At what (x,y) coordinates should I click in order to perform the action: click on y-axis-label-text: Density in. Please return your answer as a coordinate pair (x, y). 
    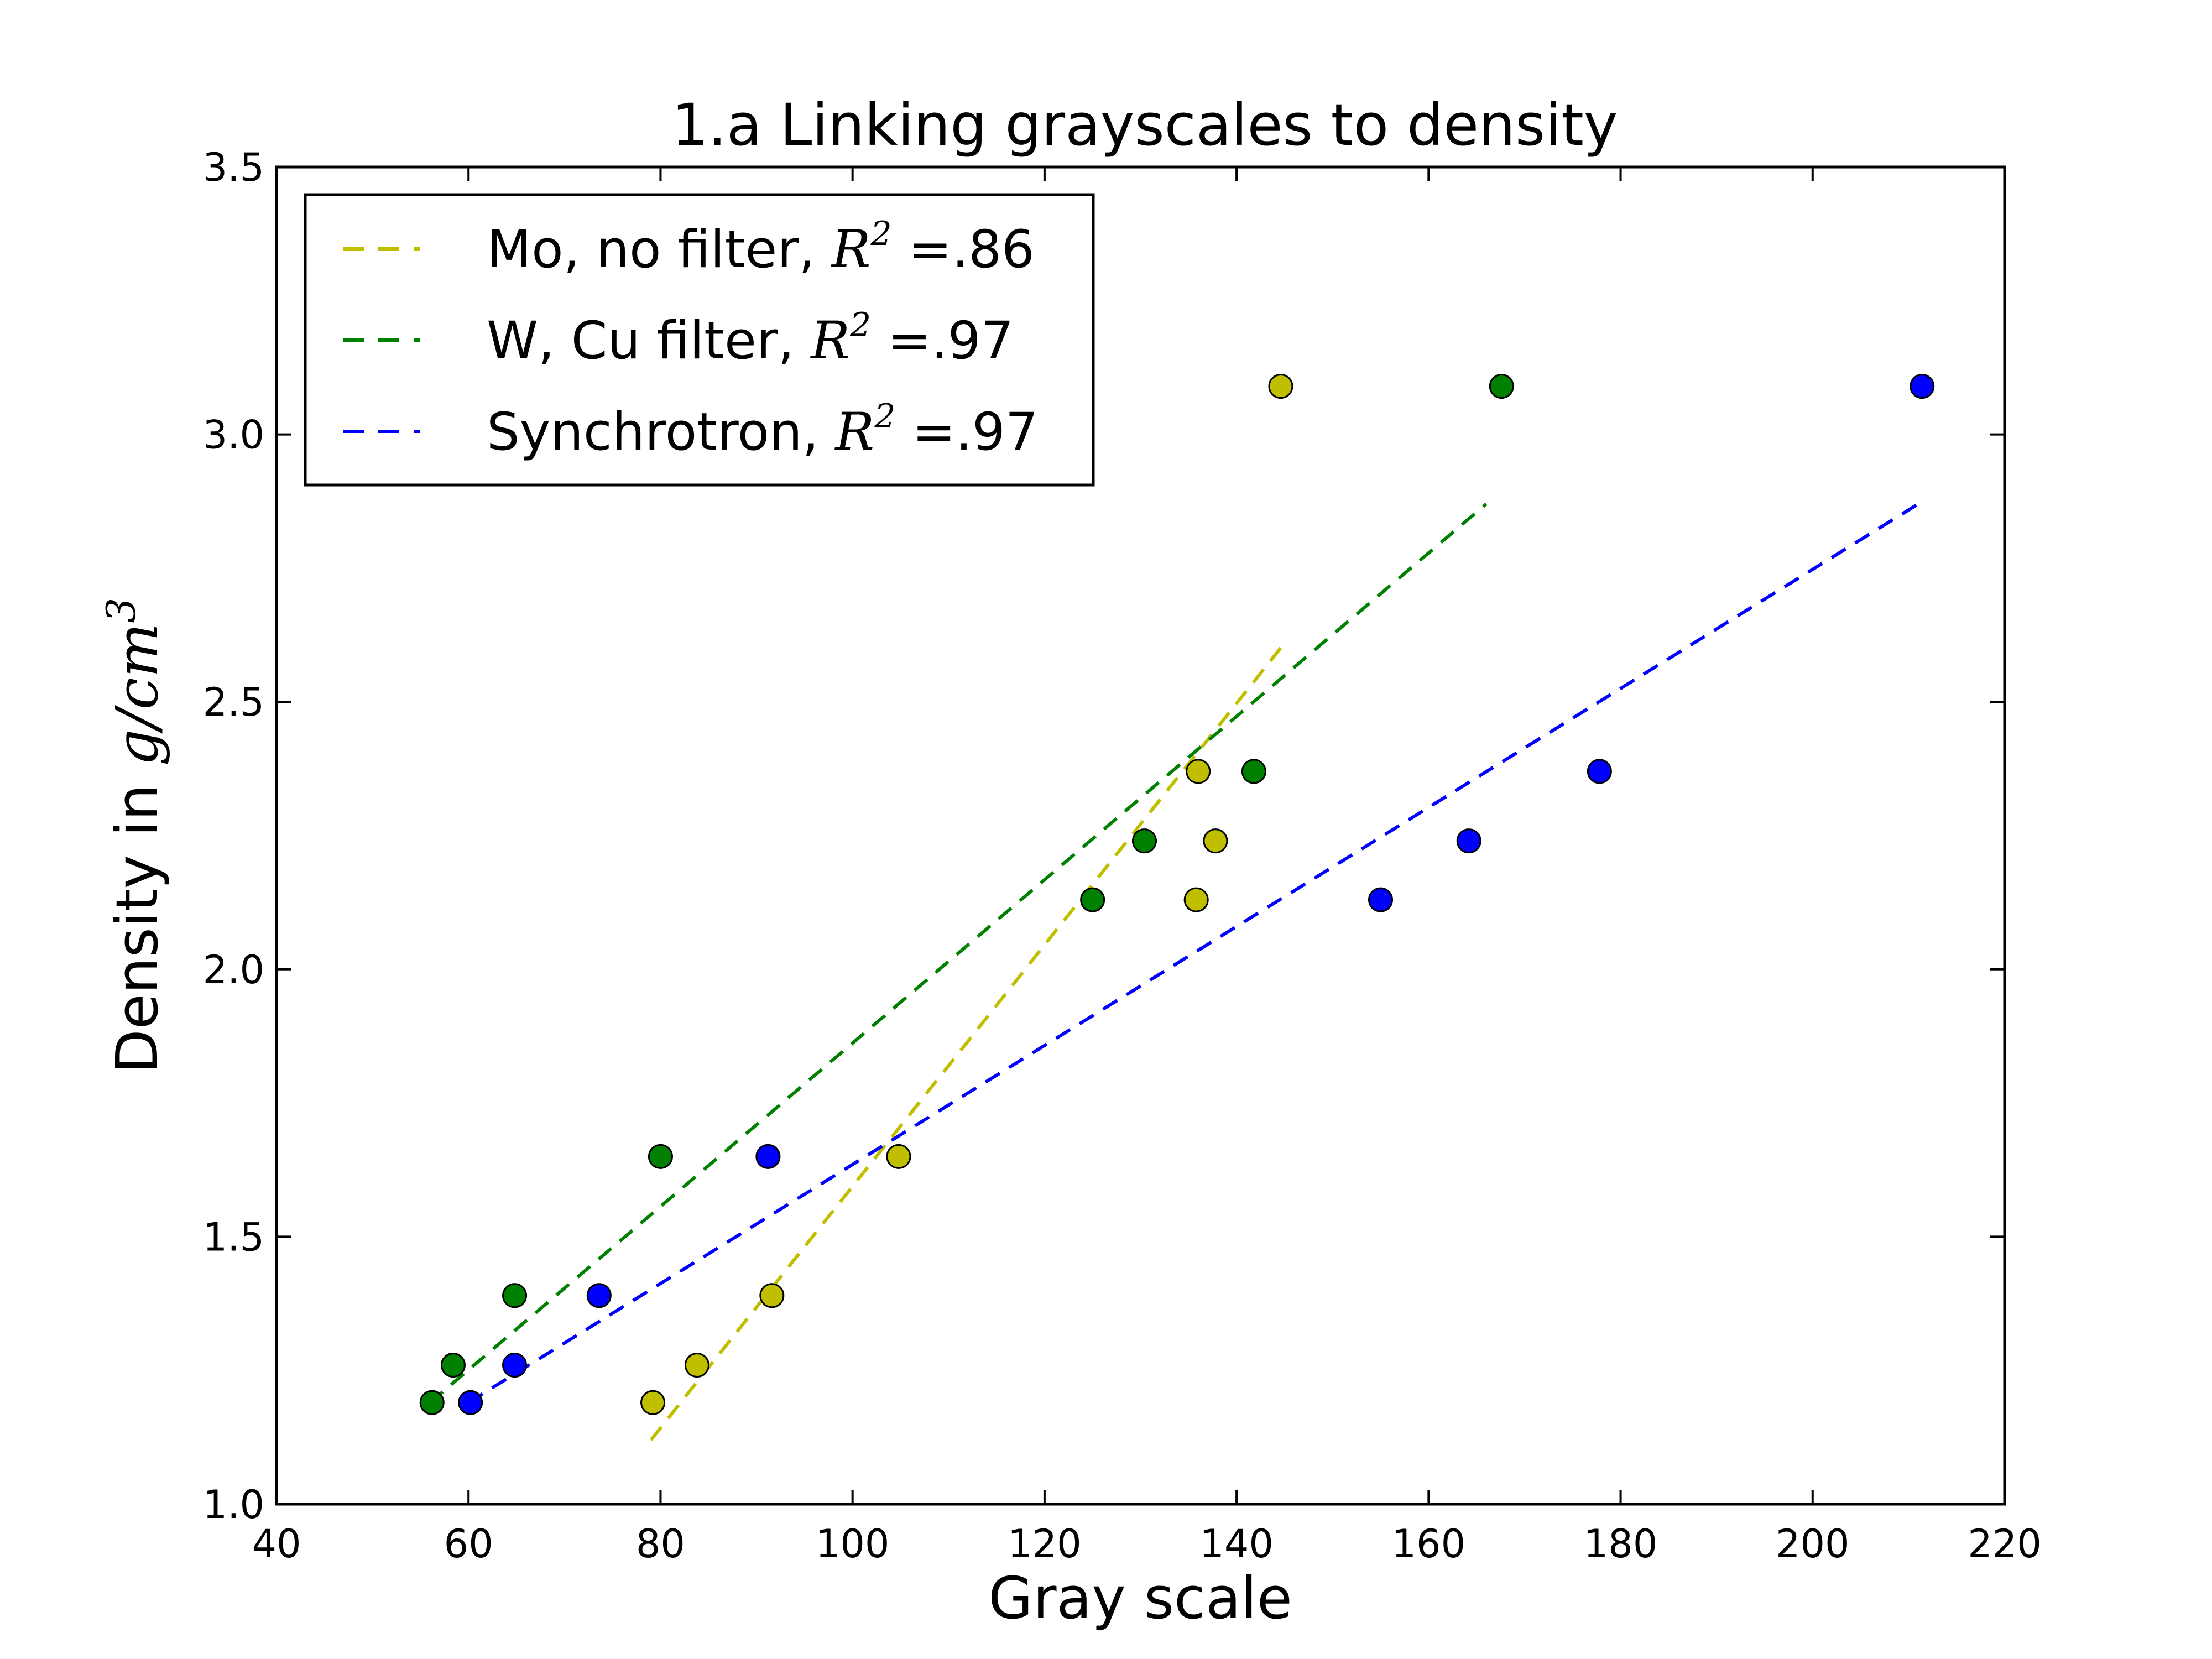
    Looking at the image, I should click on (137, 920).